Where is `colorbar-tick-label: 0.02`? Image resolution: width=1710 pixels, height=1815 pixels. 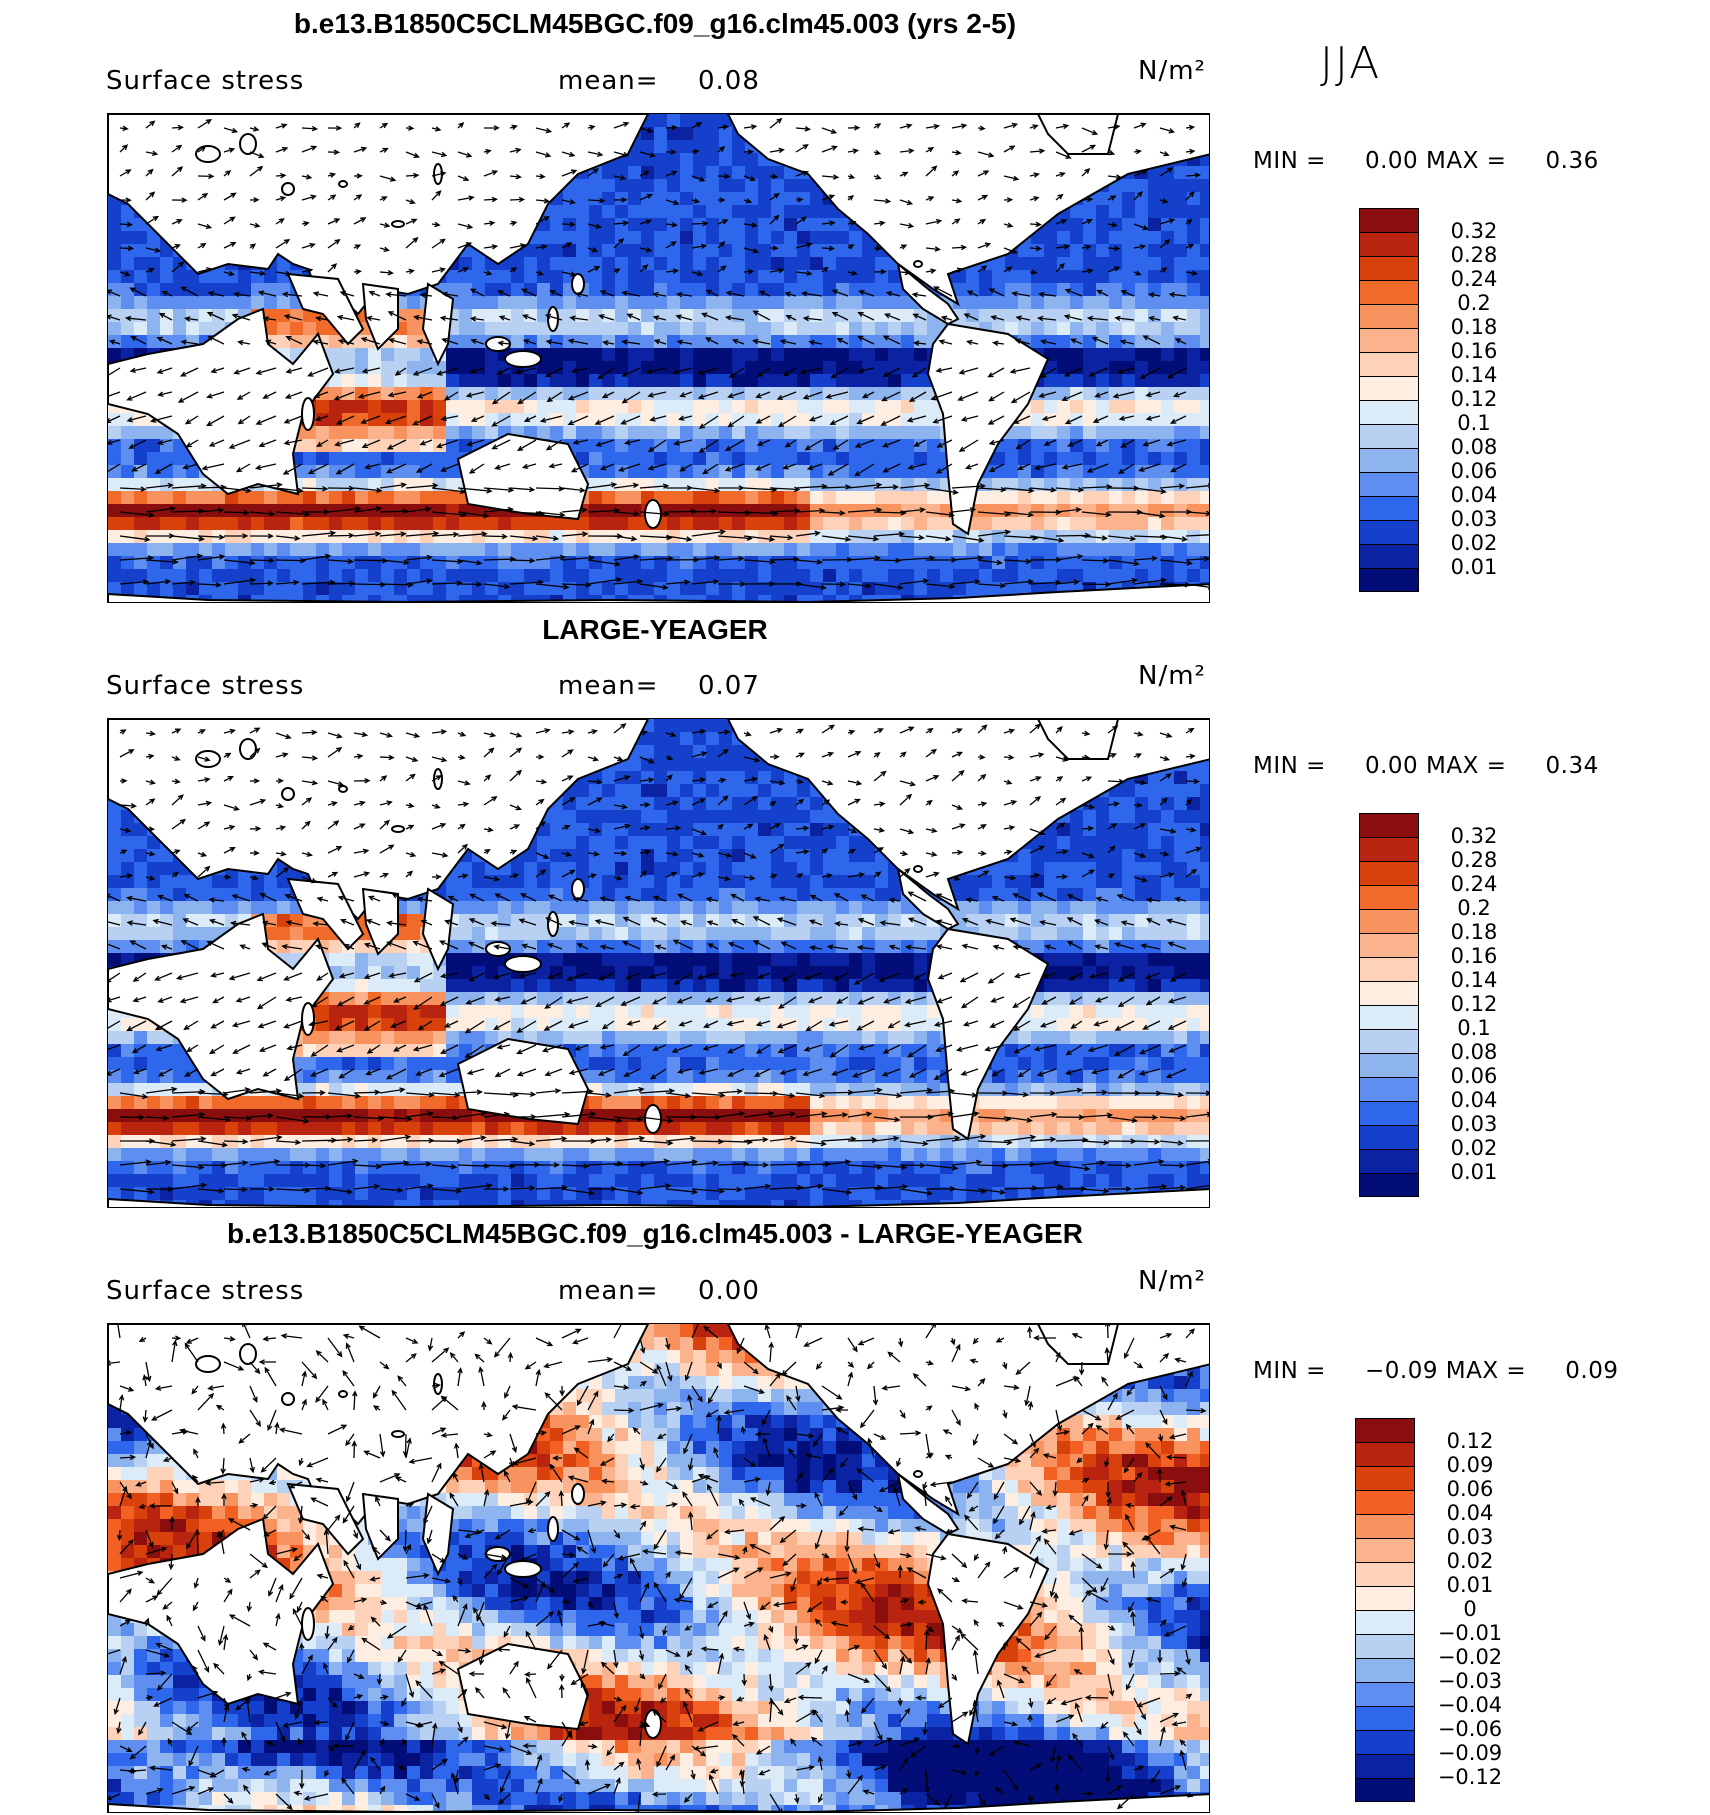
colorbar-tick-label: 0.02 is located at coordinates (1470, 1561).